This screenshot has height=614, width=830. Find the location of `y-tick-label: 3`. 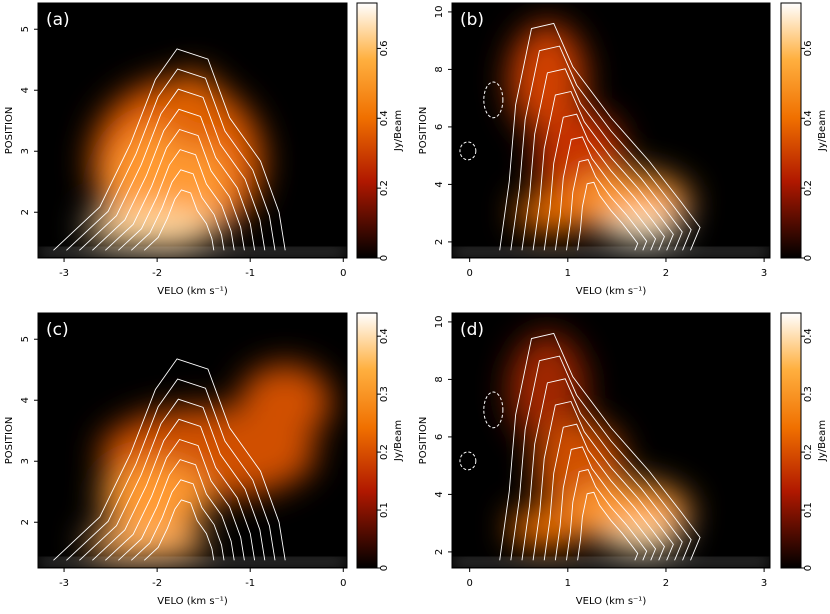

y-tick-label: 3 is located at coordinates (25, 151).